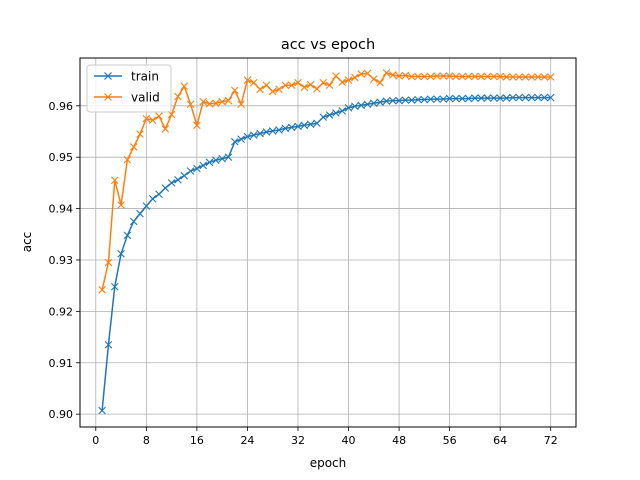 The image size is (640, 480). Describe the element at coordinates (145, 98) in the screenshot. I see `legend-label-valid: valid` at that location.